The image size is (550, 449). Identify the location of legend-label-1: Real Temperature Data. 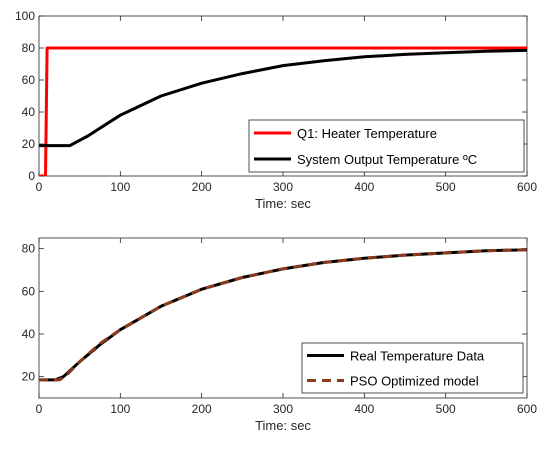
(417, 356).